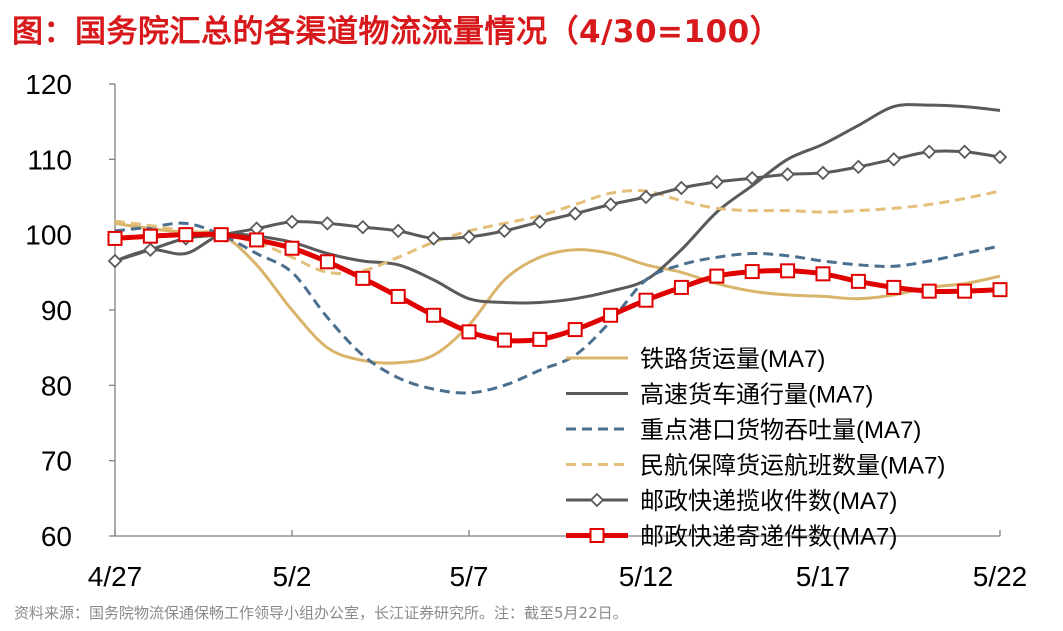 This screenshot has height=631, width=1063. I want to click on y-tick-label: 120, so click(48, 84).